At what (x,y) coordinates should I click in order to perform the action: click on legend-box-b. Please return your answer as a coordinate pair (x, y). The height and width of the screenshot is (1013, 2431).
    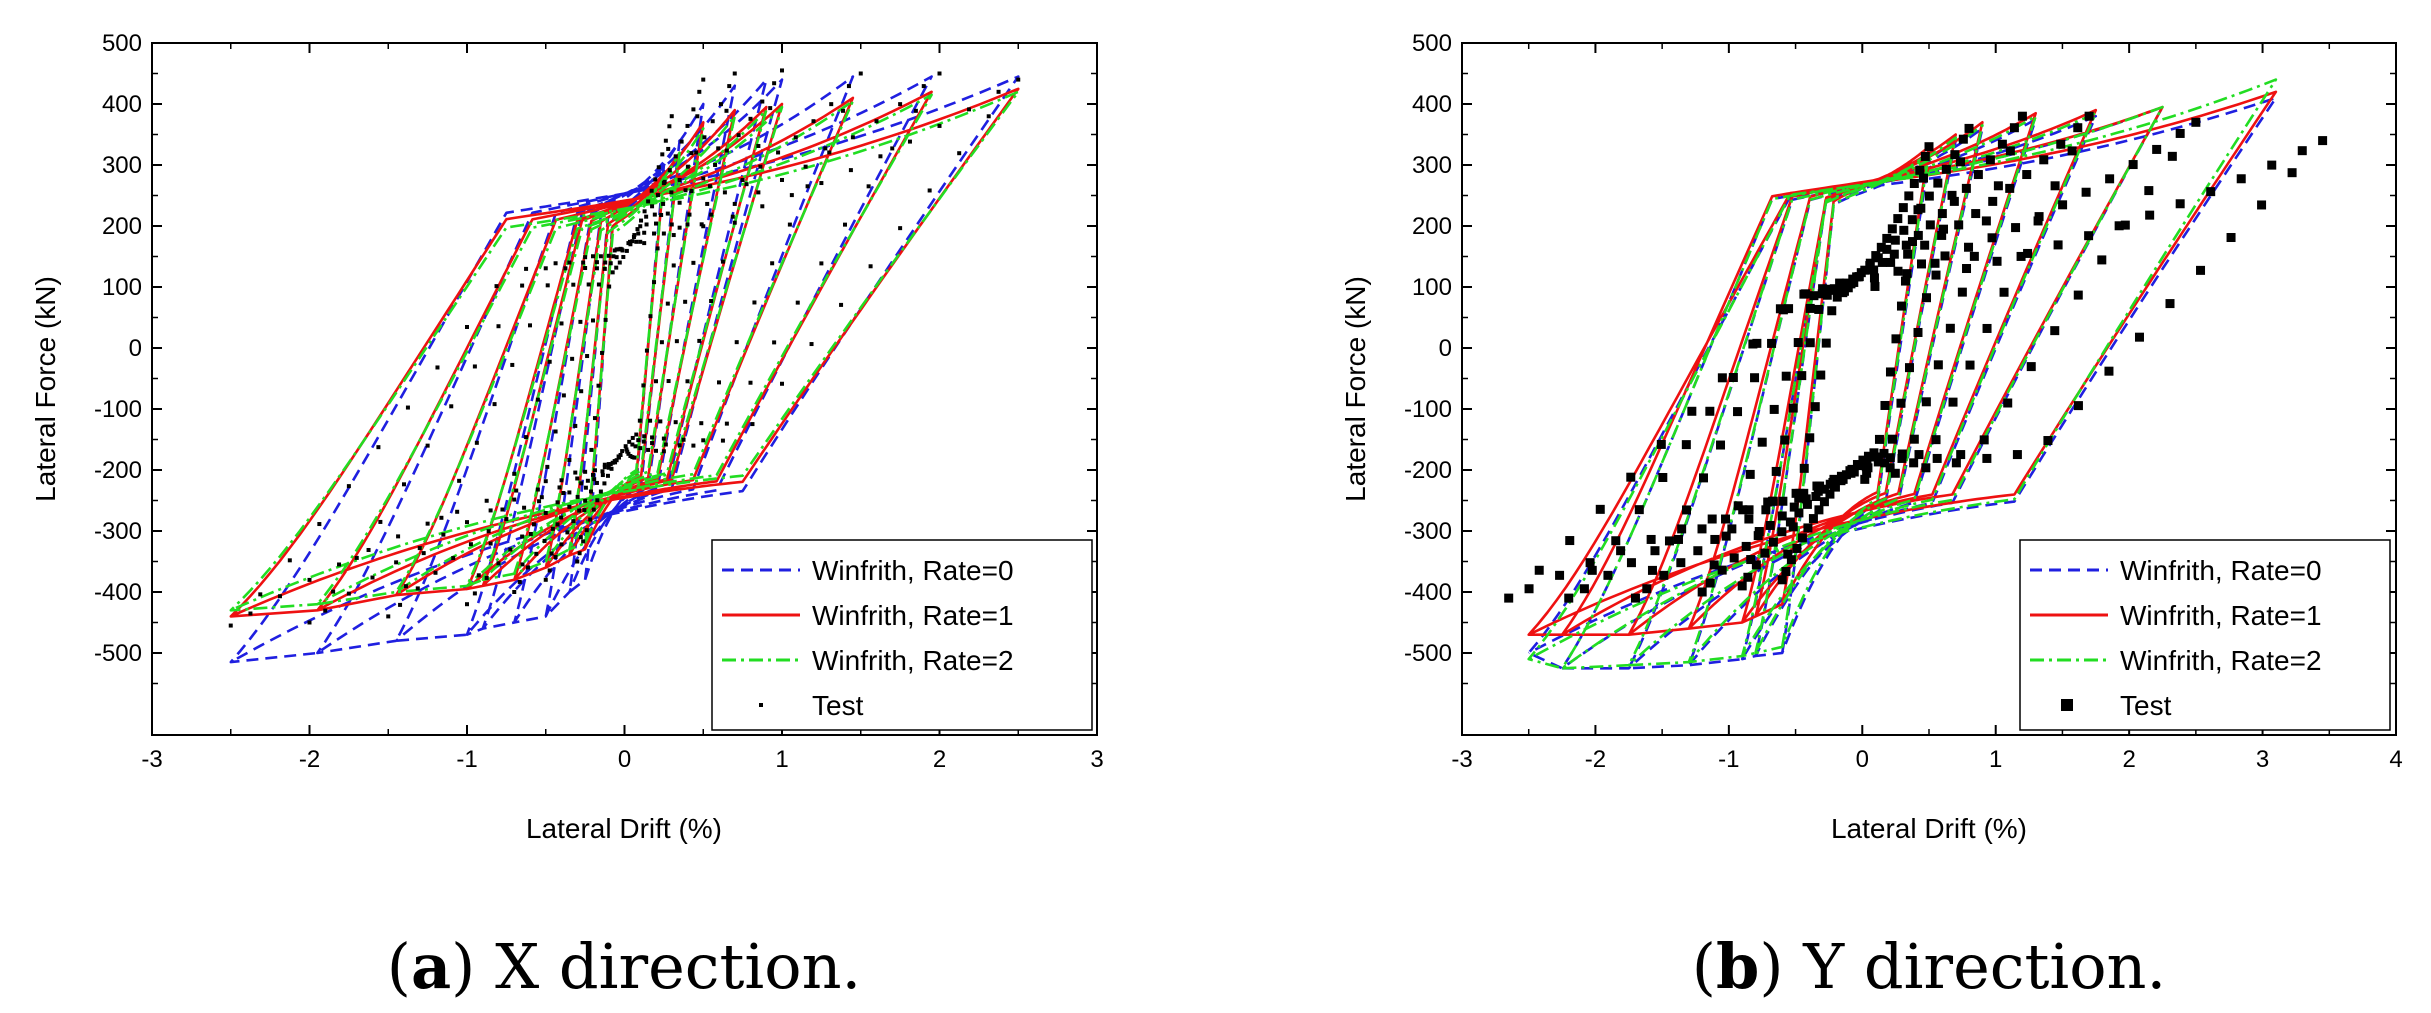
    Looking at the image, I should click on (2205, 635).